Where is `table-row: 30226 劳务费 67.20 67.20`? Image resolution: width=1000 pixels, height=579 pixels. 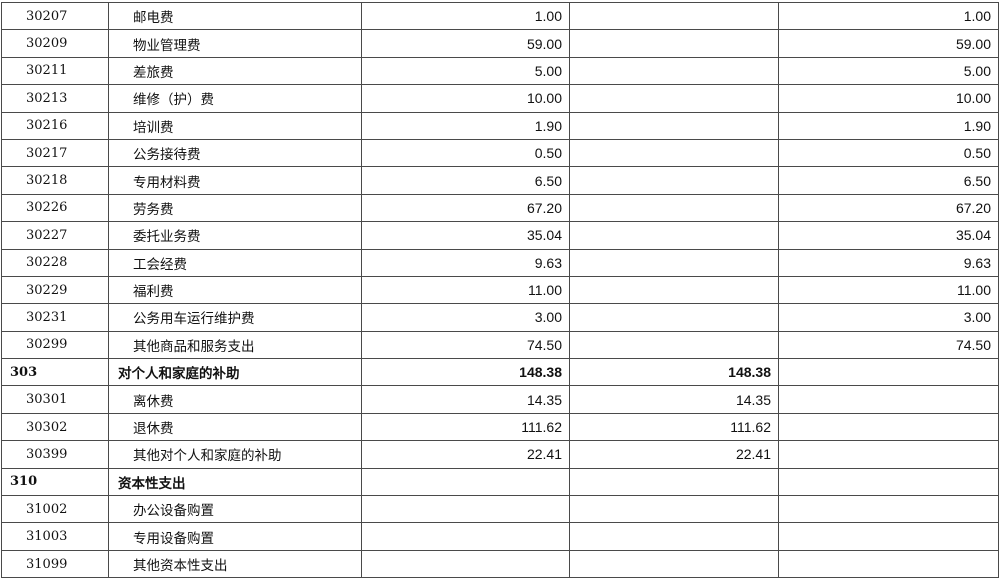
table-row: 30226 劳务费 67.20 67.20 is located at coordinates (500, 208).